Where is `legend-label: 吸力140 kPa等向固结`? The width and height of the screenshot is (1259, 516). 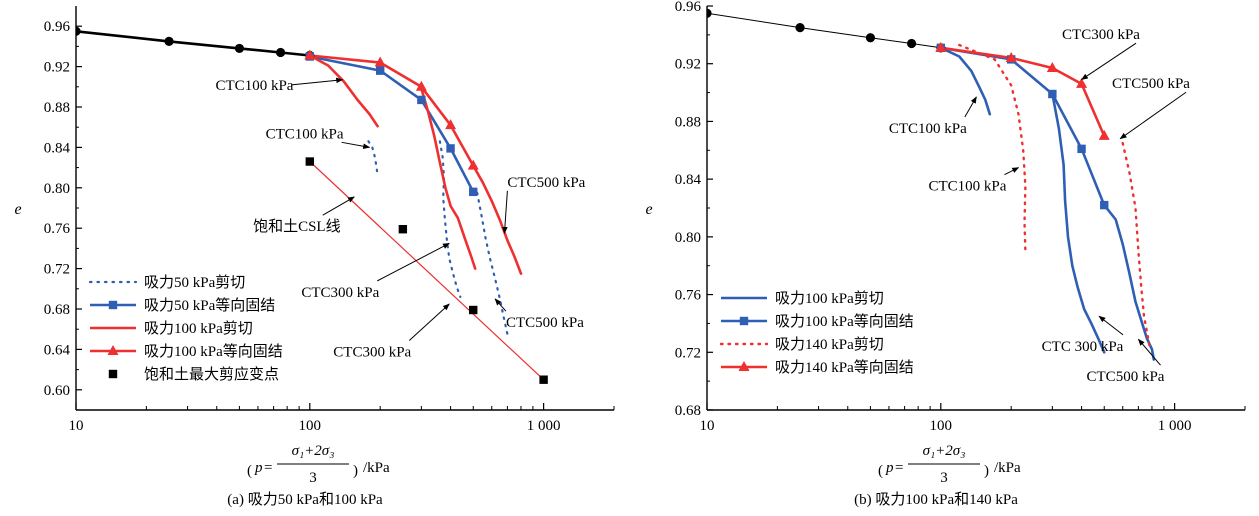
legend-label: 吸力140 kPa等向固结 is located at coordinates (844, 367).